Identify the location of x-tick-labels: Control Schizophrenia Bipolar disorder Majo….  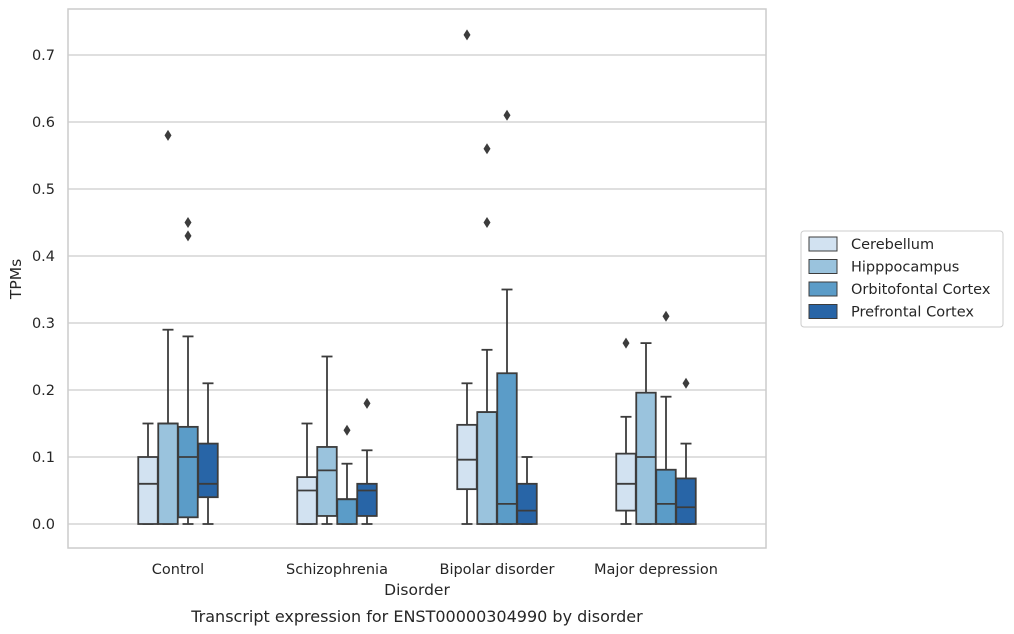
(435, 570).